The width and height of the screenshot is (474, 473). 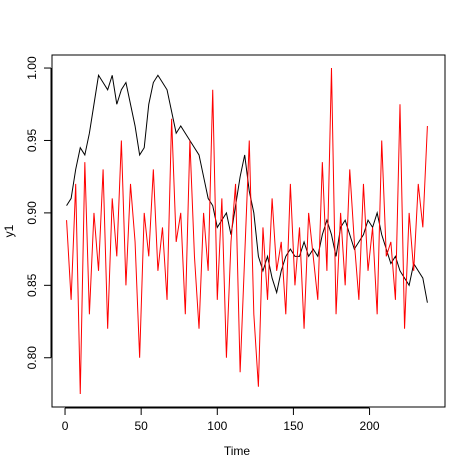 I want to click on x-tick-label: 200, so click(x=370, y=426).